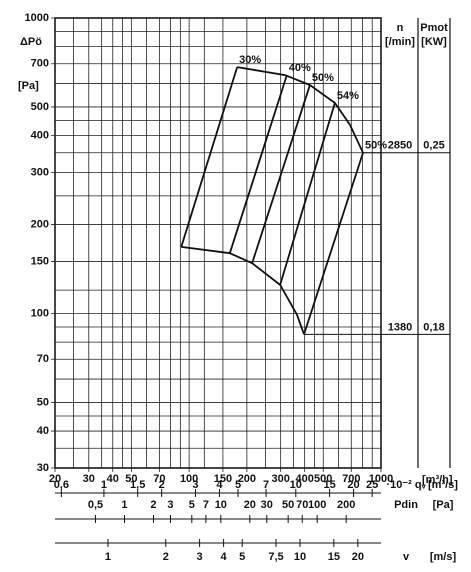 Image resolution: width=471 pixels, height=572 pixels. Describe the element at coordinates (189, 479) in the screenshot. I see `x-tick-label: 100` at that location.